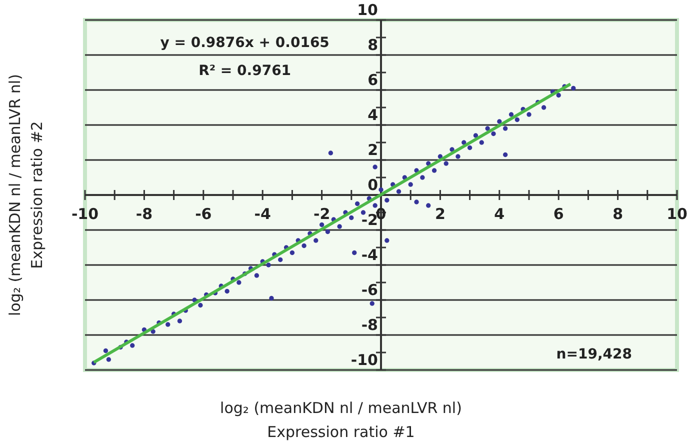 This screenshot has width=689, height=441. I want to click on annotation: R² = 0.9761, so click(245, 70).